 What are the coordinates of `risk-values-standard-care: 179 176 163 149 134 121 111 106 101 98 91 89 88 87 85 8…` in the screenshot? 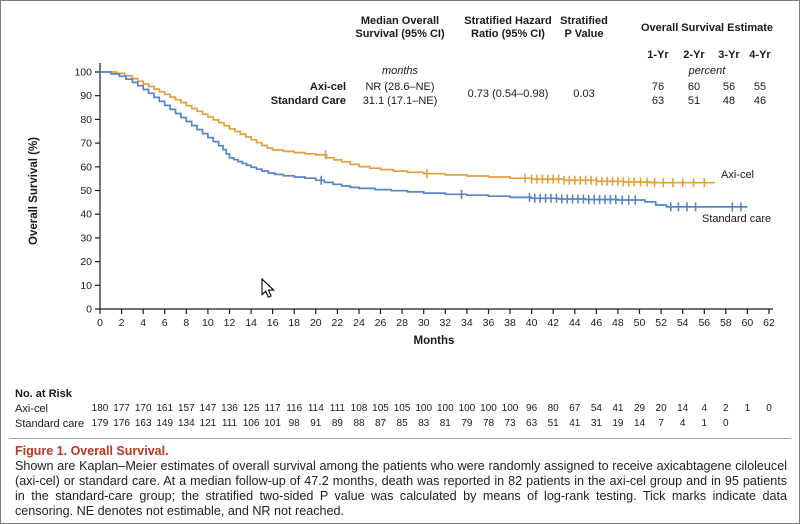 It's located at (400, 424).